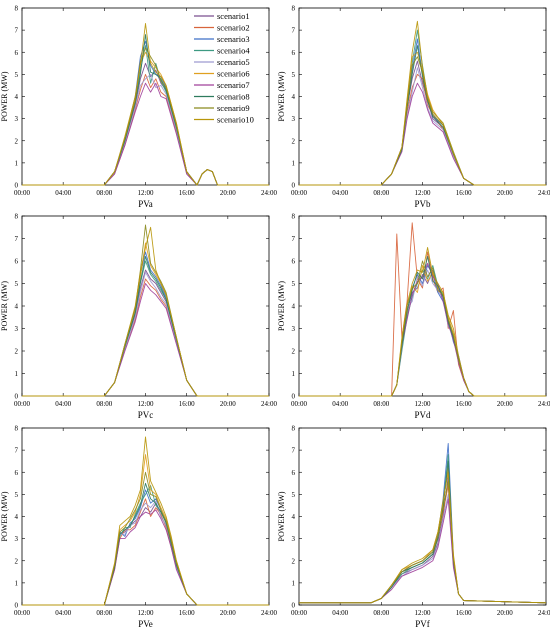 The height and width of the screenshot is (634, 550). I want to click on legend-label: scenario7, so click(233, 85).